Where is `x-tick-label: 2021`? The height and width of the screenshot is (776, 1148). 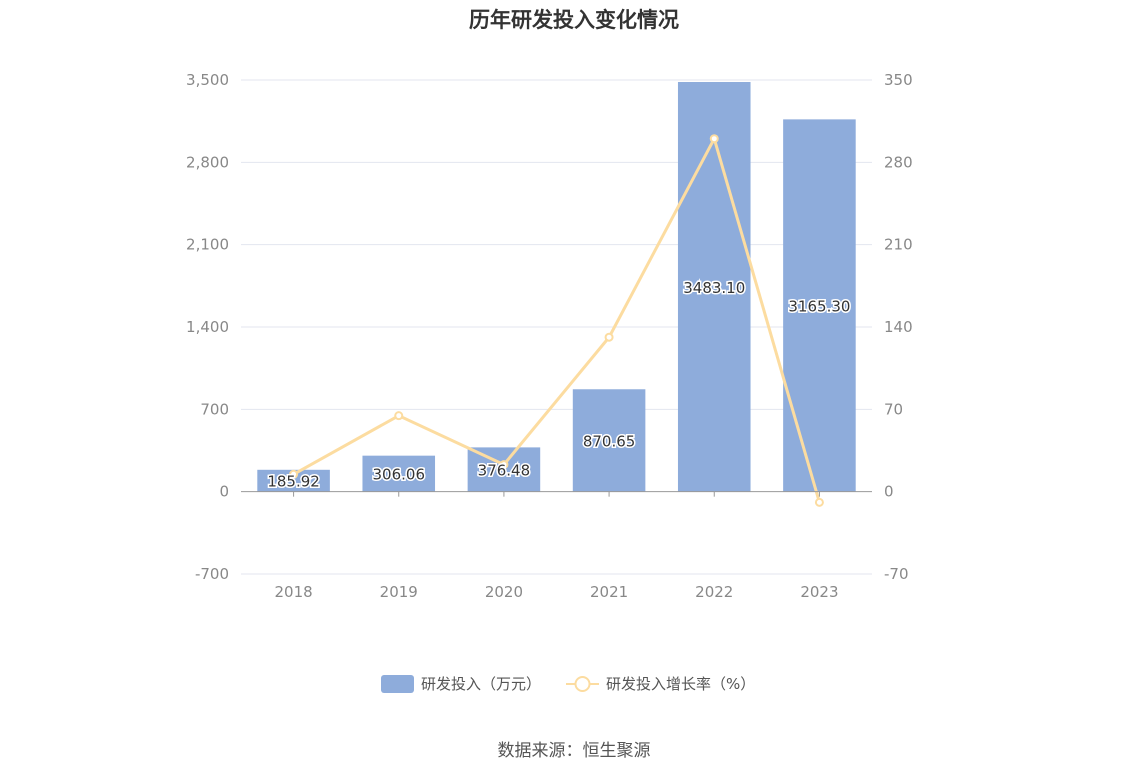
x-tick-label: 2021 is located at coordinates (609, 592).